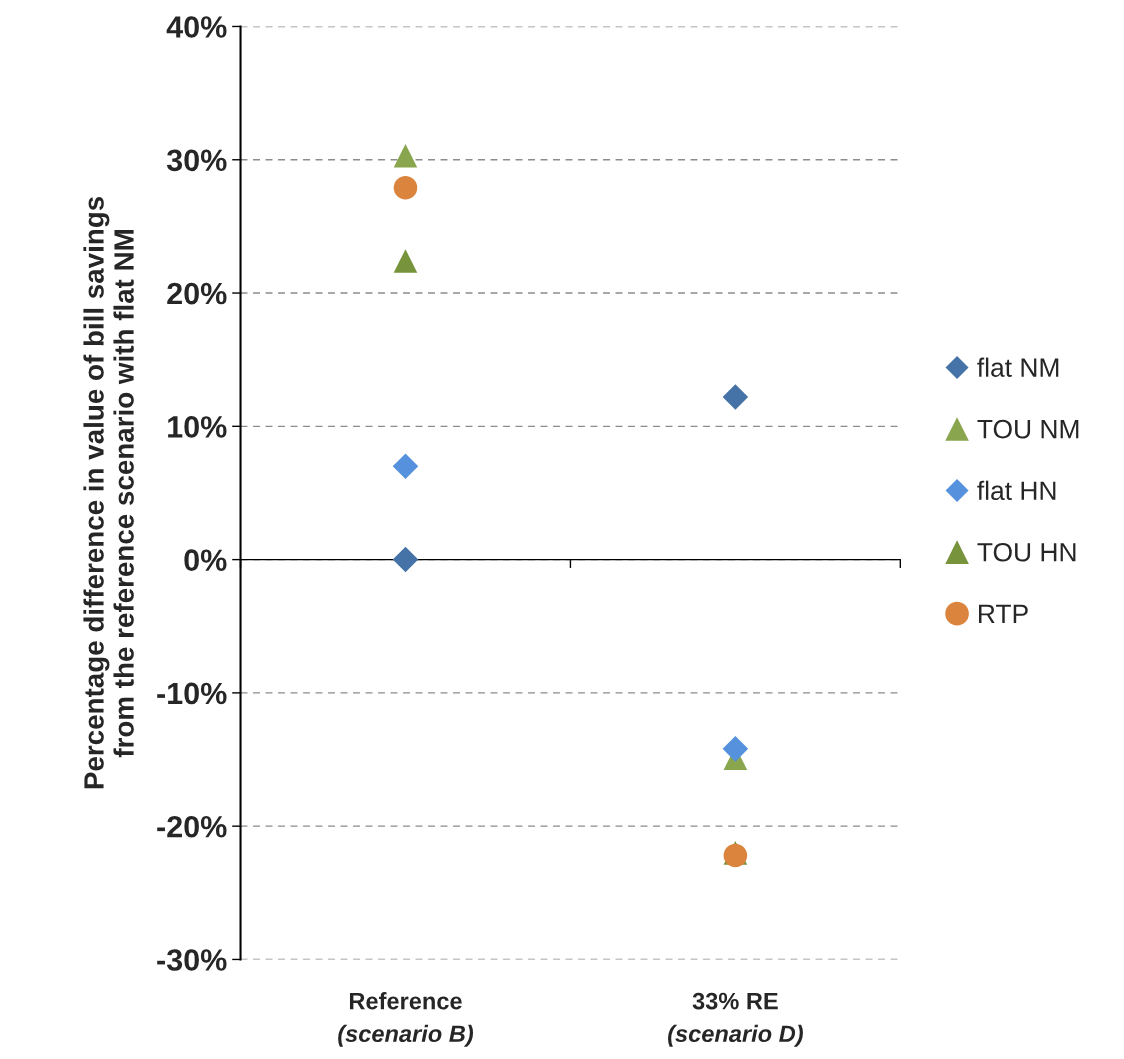 This screenshot has width=1124, height=1059. What do you see at coordinates (735, 1019) in the screenshot?
I see `x-tick-label: 33% RE (scenario D)` at bounding box center [735, 1019].